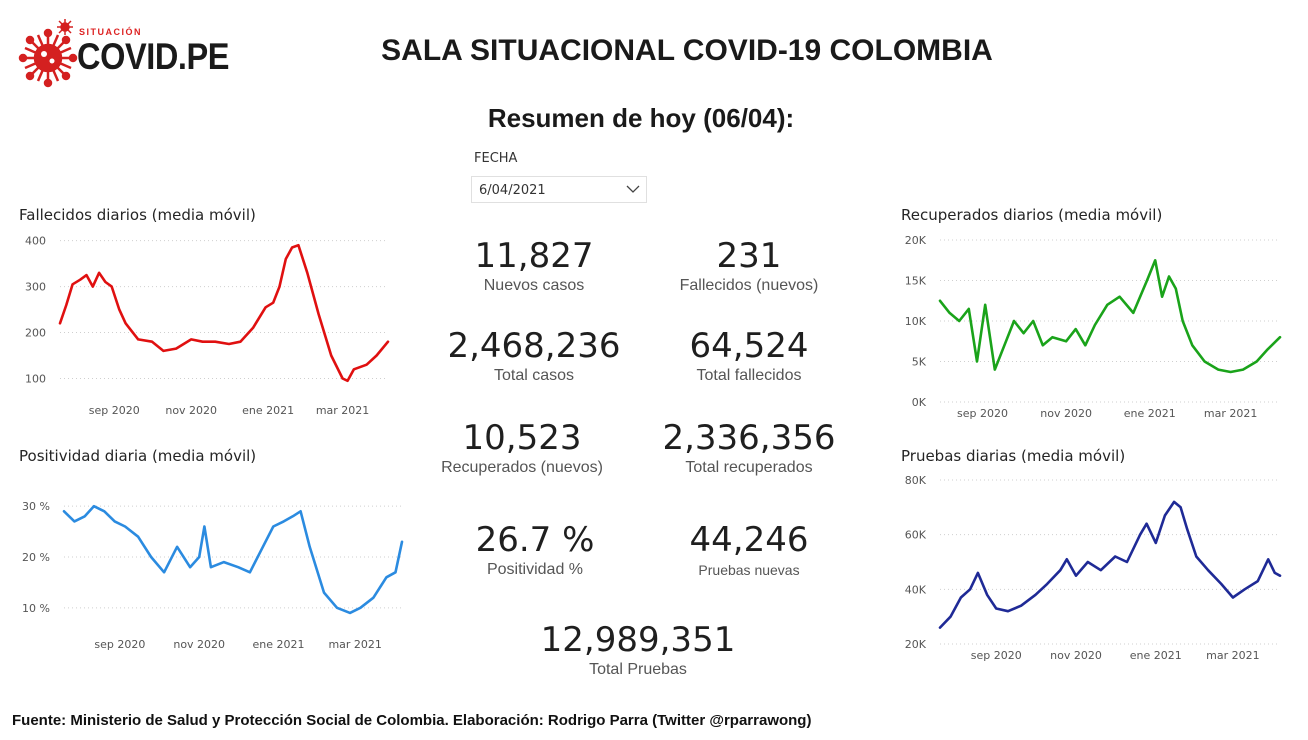 This screenshot has height=740, width=1308. What do you see at coordinates (36, 557) in the screenshot?
I see `y-tick-label: 20 %` at bounding box center [36, 557].